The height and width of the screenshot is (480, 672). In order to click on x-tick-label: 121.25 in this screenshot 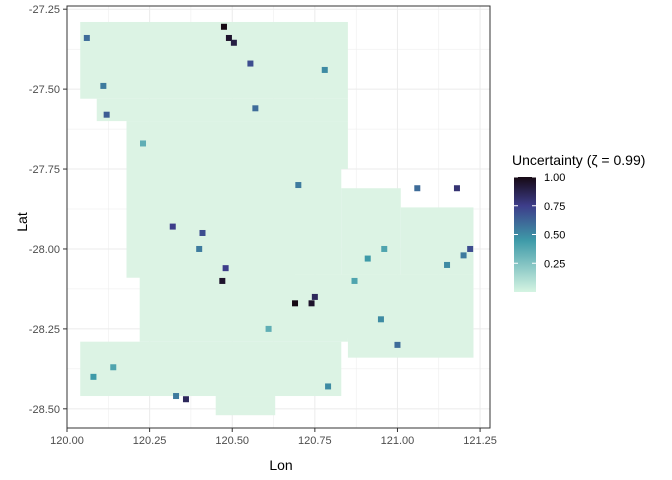, I will do `click(480, 441)`.